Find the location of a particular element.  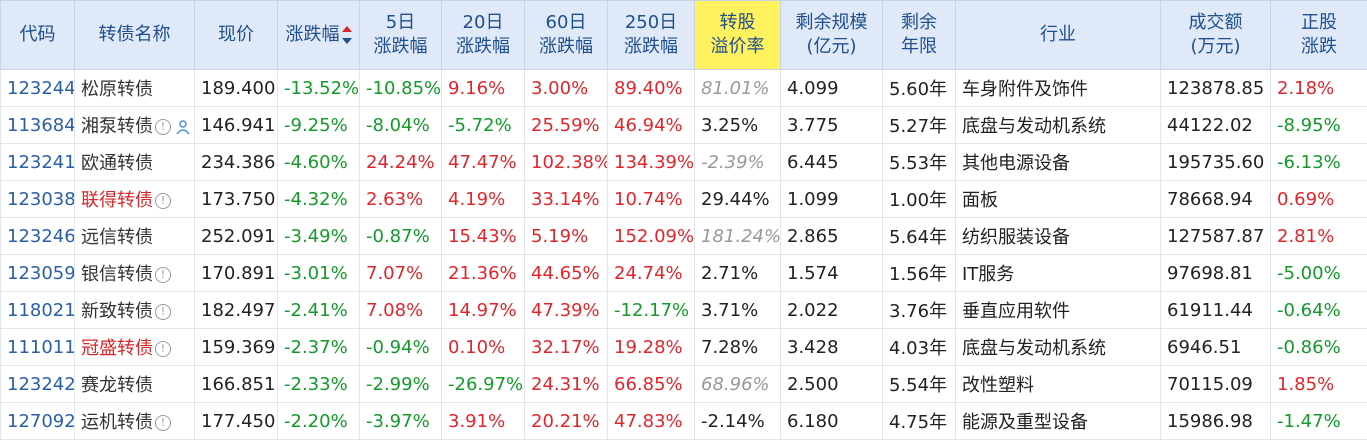

cell-name: 联得转债! is located at coordinates (134, 199).